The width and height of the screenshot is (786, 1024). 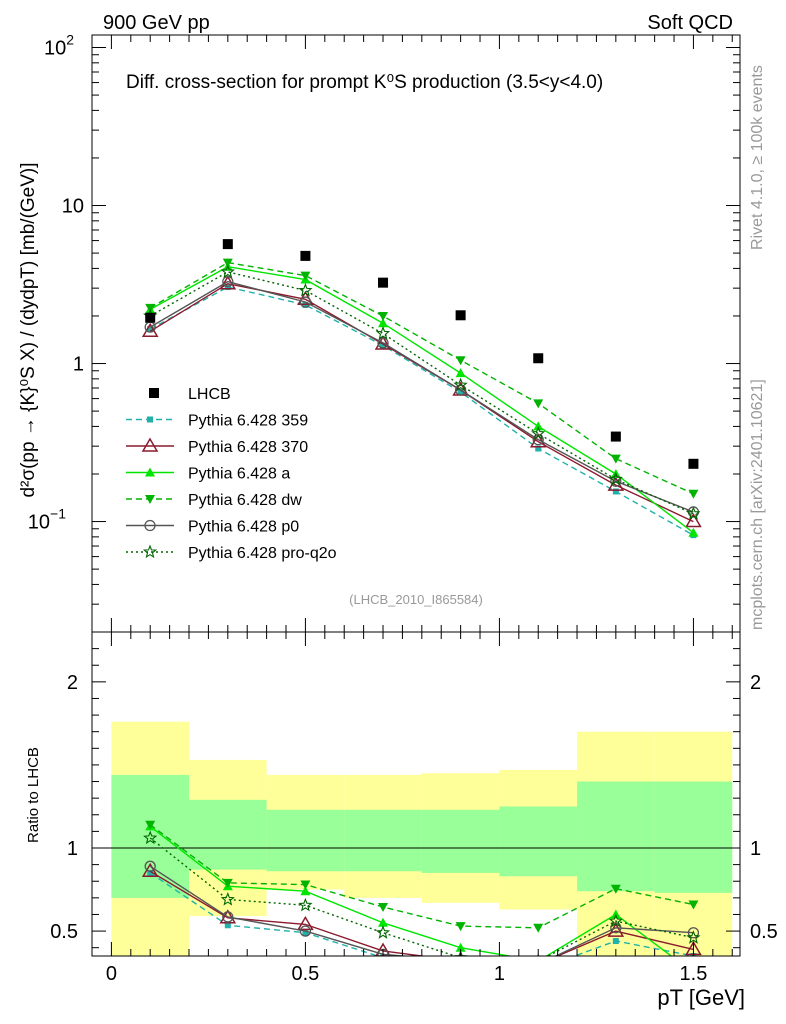 What do you see at coordinates (209, 394) in the screenshot?
I see `legend-label-data: LHCB` at bounding box center [209, 394].